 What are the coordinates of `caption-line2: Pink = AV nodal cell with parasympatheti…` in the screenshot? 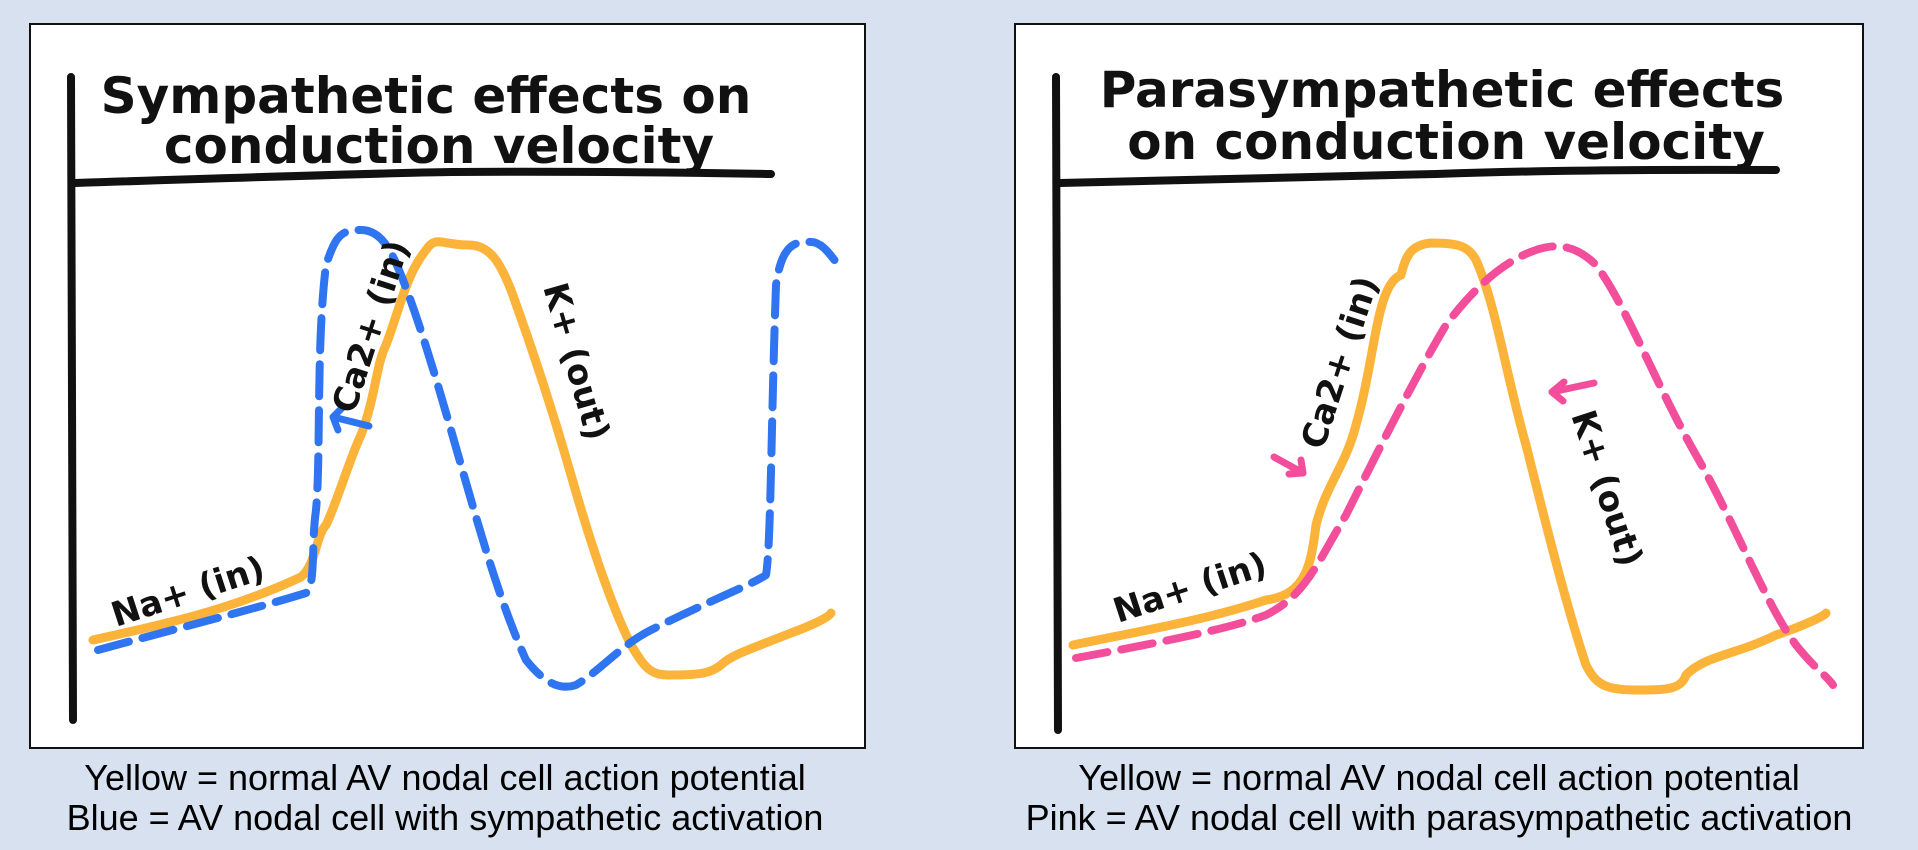 It's located at (1439, 817).